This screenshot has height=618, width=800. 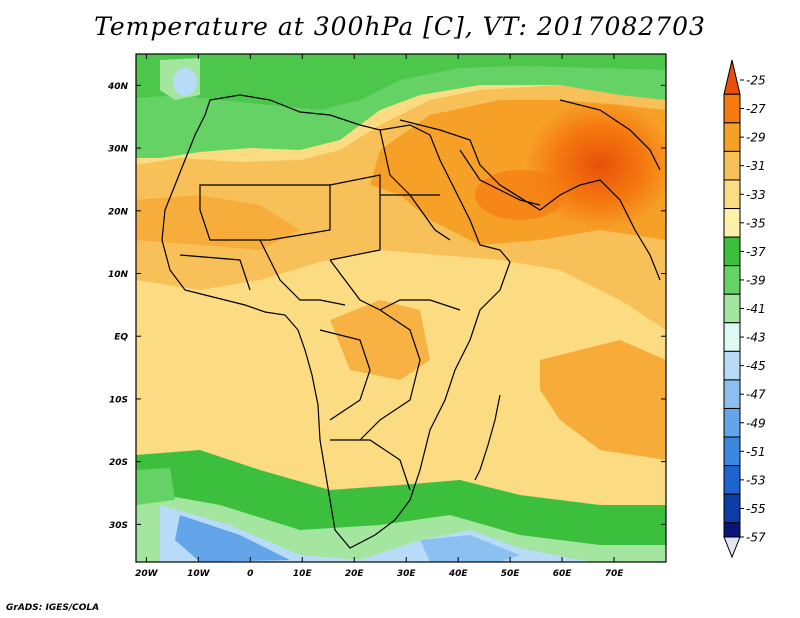 What do you see at coordinates (756, 223) in the screenshot?
I see `colorbar-label: -35` at bounding box center [756, 223].